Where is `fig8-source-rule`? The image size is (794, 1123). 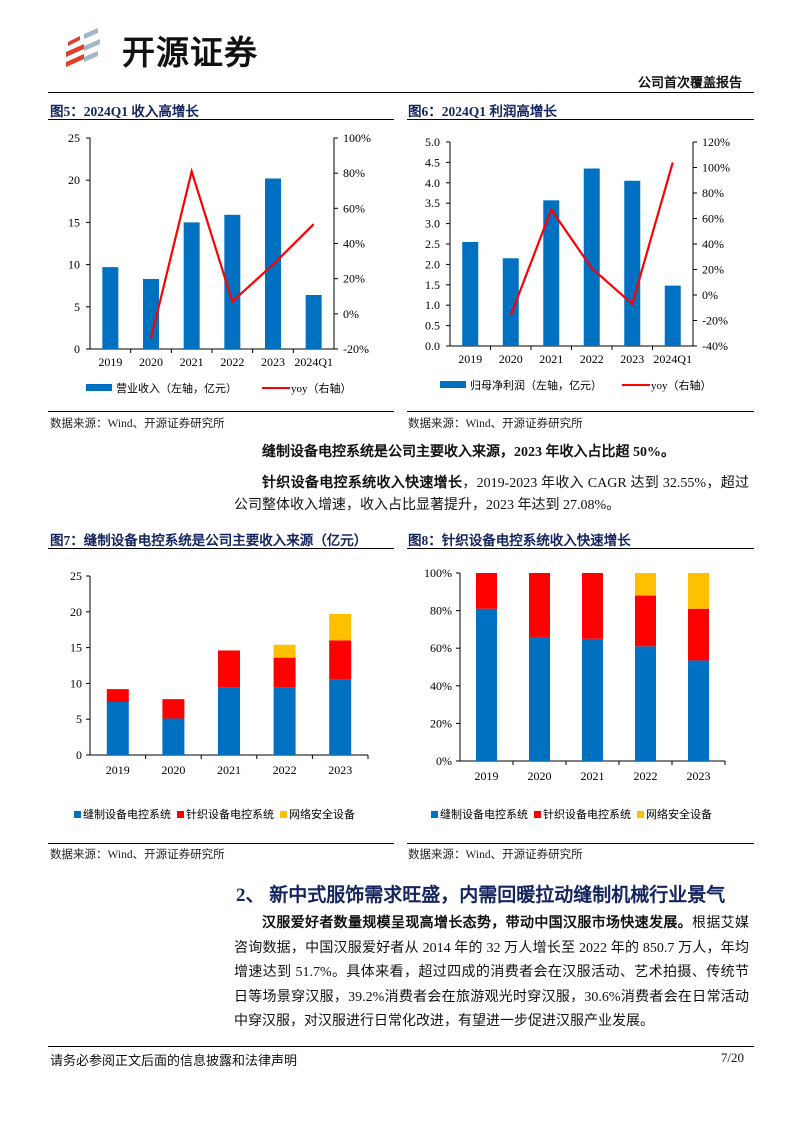
fig8-source-rule is located at coordinates (580, 843).